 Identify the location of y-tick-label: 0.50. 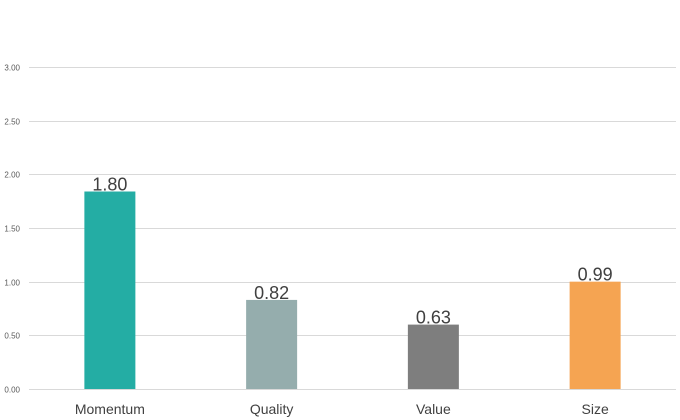
(12, 336).